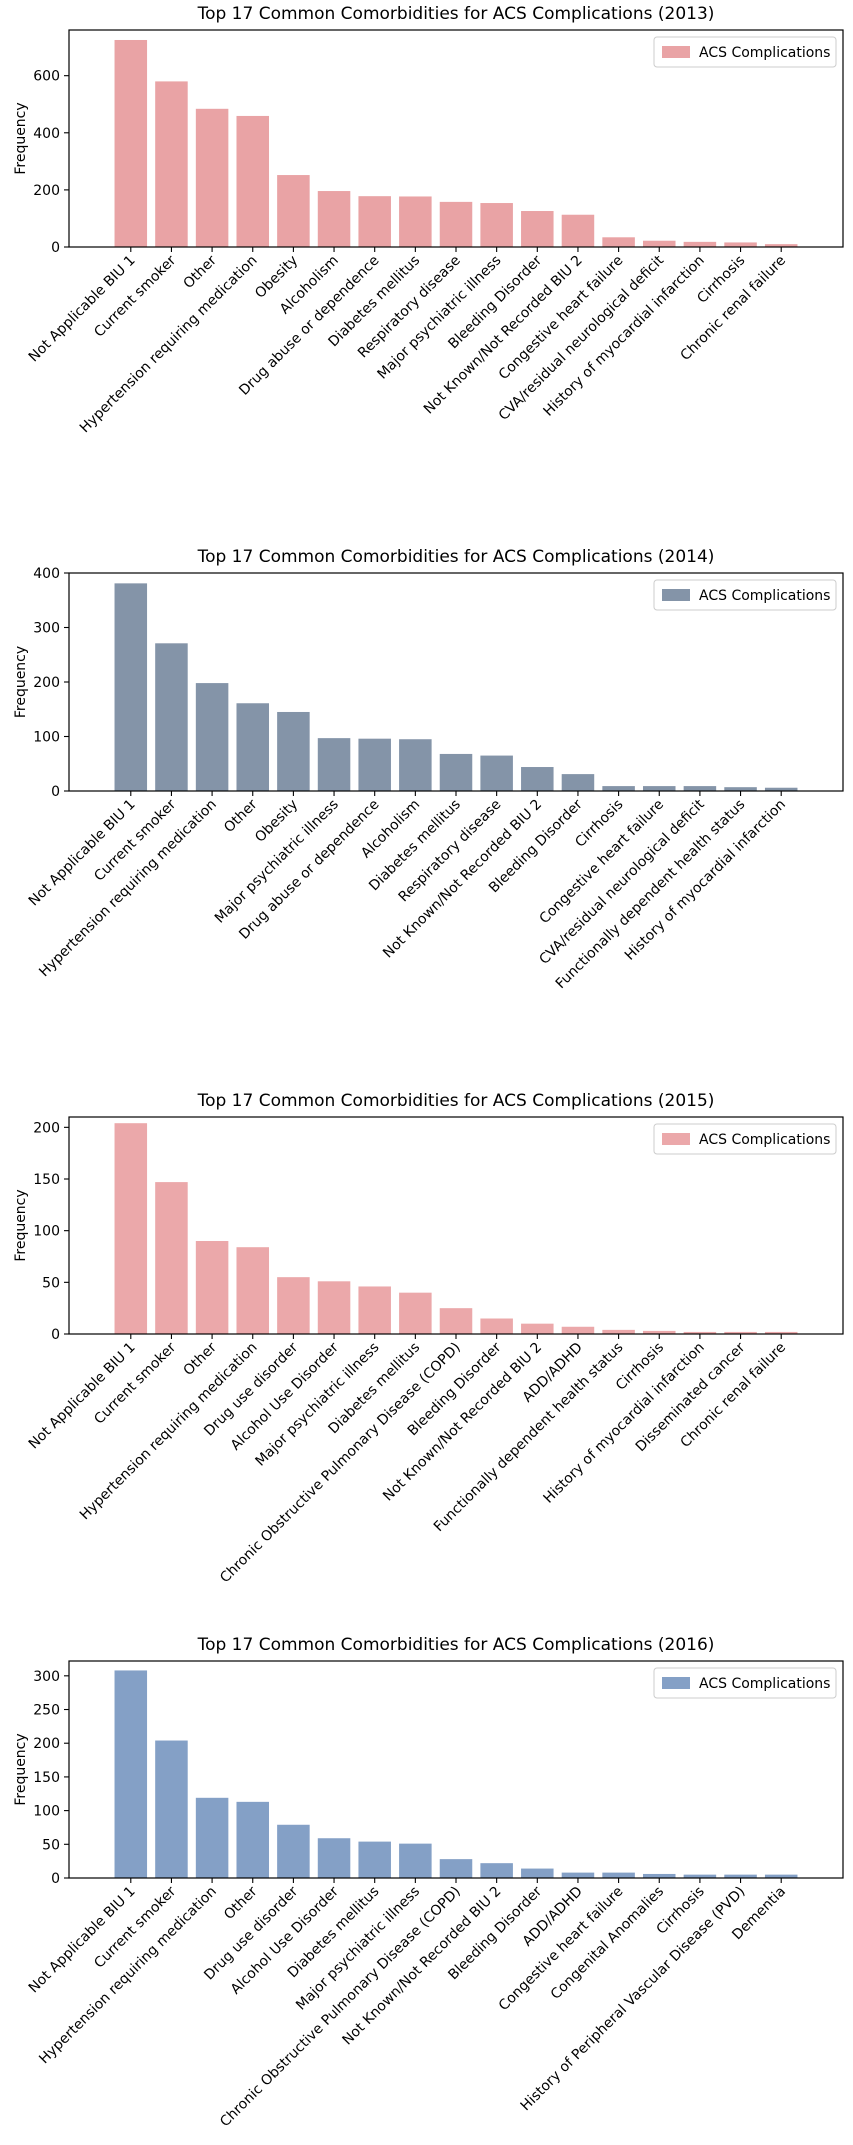 This screenshot has height=2145, width=853. I want to click on y-tick-label: 150, so click(46, 1180).